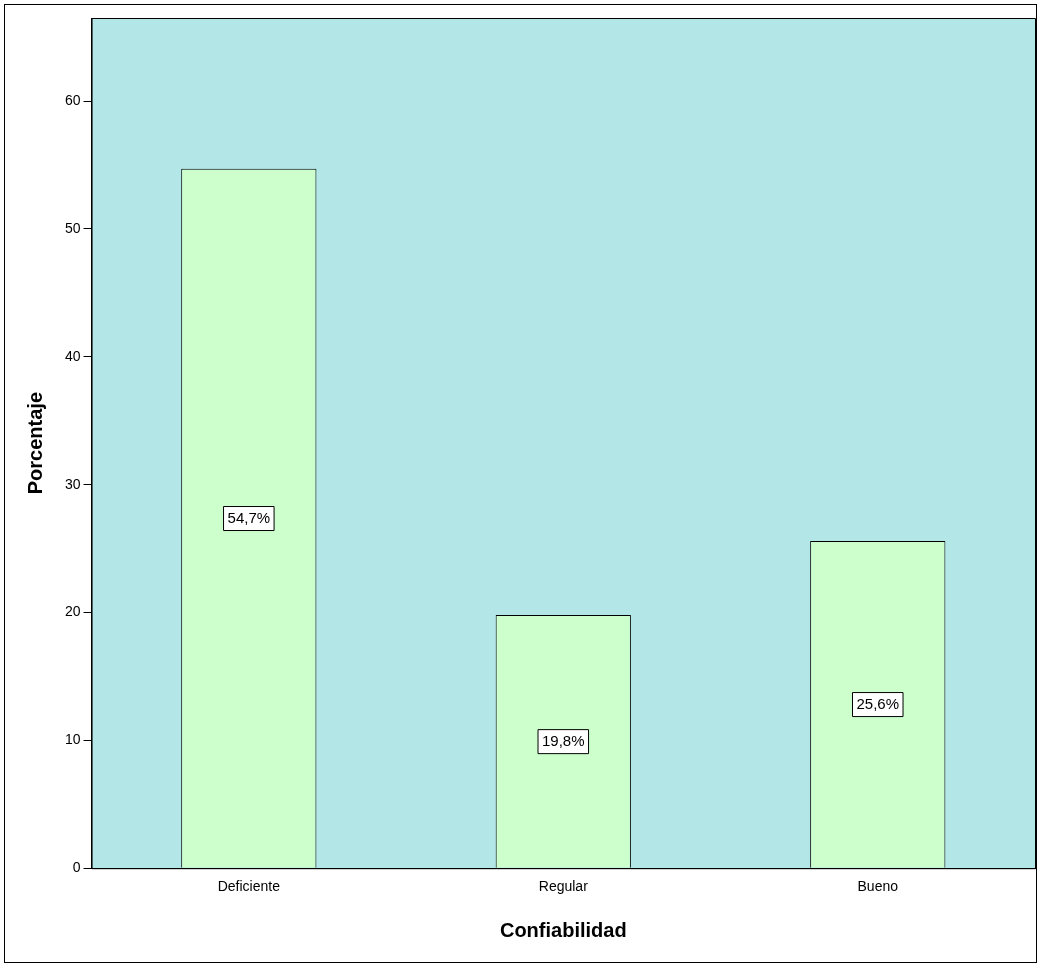 This screenshot has width=1041, height=967. What do you see at coordinates (72, 611) in the screenshot?
I see `y-tick-label: 20` at bounding box center [72, 611].